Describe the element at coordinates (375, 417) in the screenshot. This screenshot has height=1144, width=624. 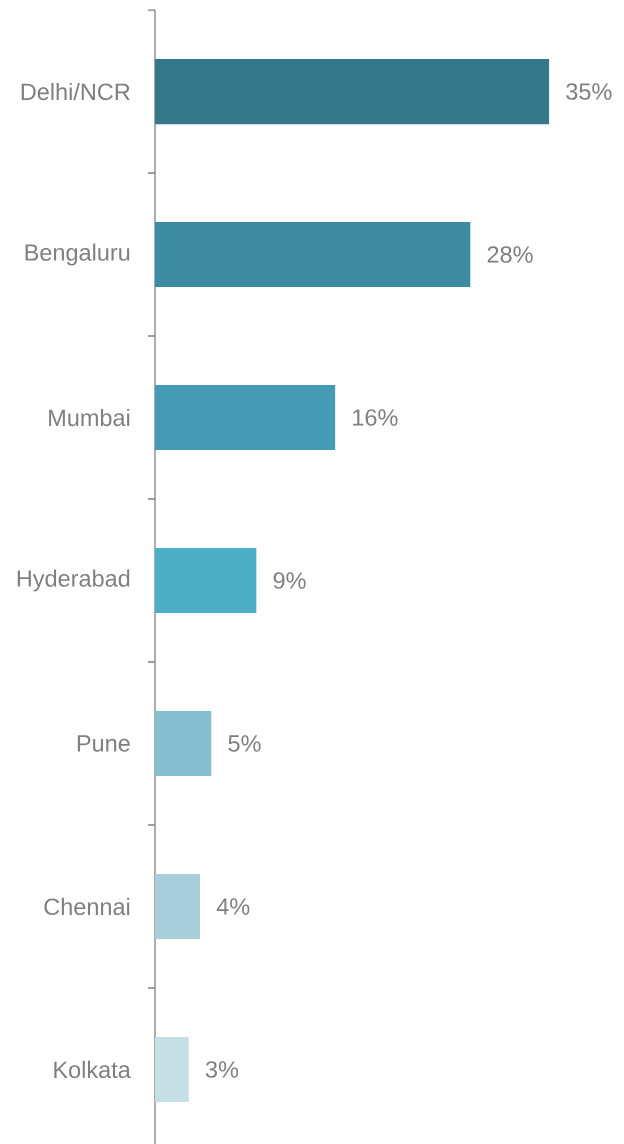
I see `data-label: 16%` at that location.